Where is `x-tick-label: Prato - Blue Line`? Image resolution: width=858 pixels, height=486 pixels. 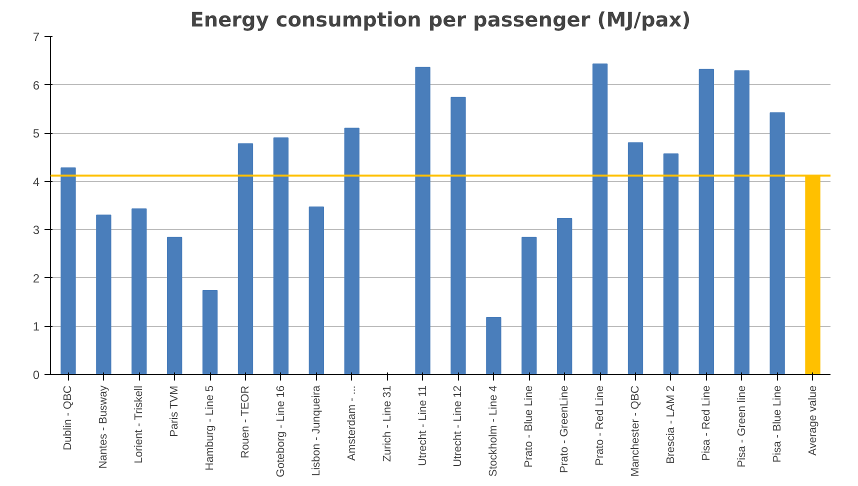
x-tick-label: Prato - Blue Line is located at coordinates (529, 427).